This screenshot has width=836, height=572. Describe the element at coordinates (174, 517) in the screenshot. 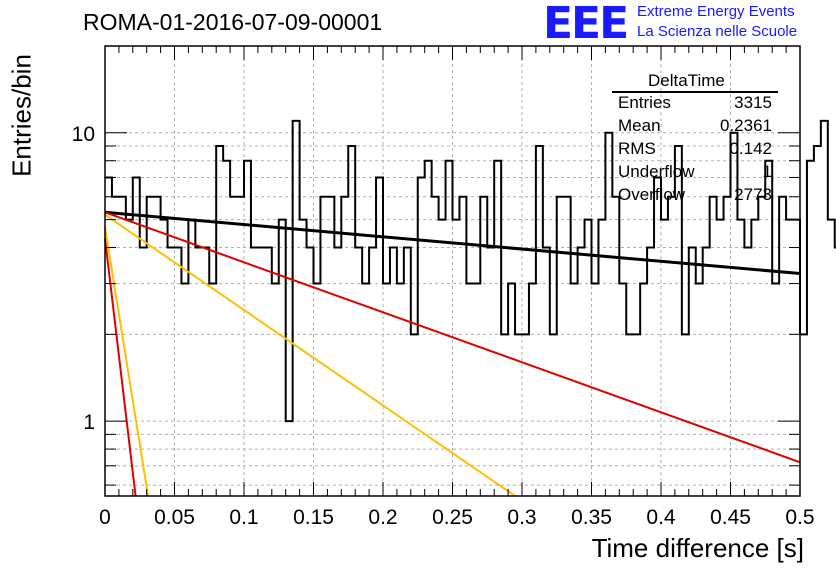

I see `x-tick-label: 0.05` at that location.